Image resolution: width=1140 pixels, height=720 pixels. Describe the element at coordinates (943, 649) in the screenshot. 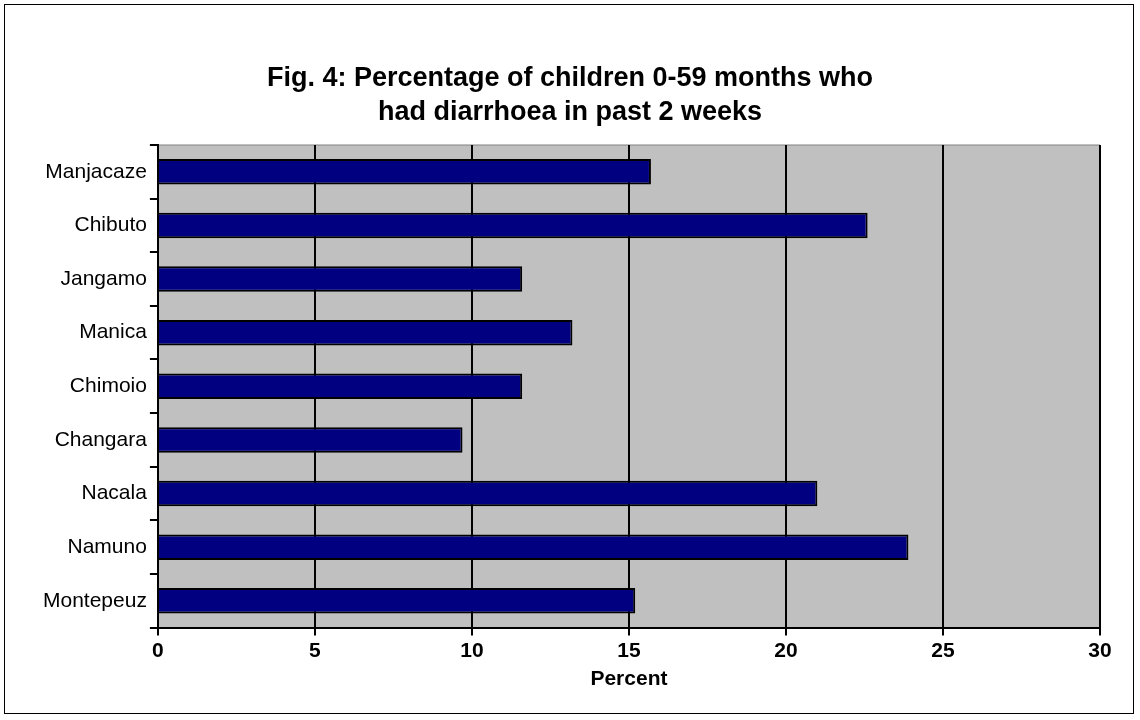

I see `x-tick-label: 25` at that location.